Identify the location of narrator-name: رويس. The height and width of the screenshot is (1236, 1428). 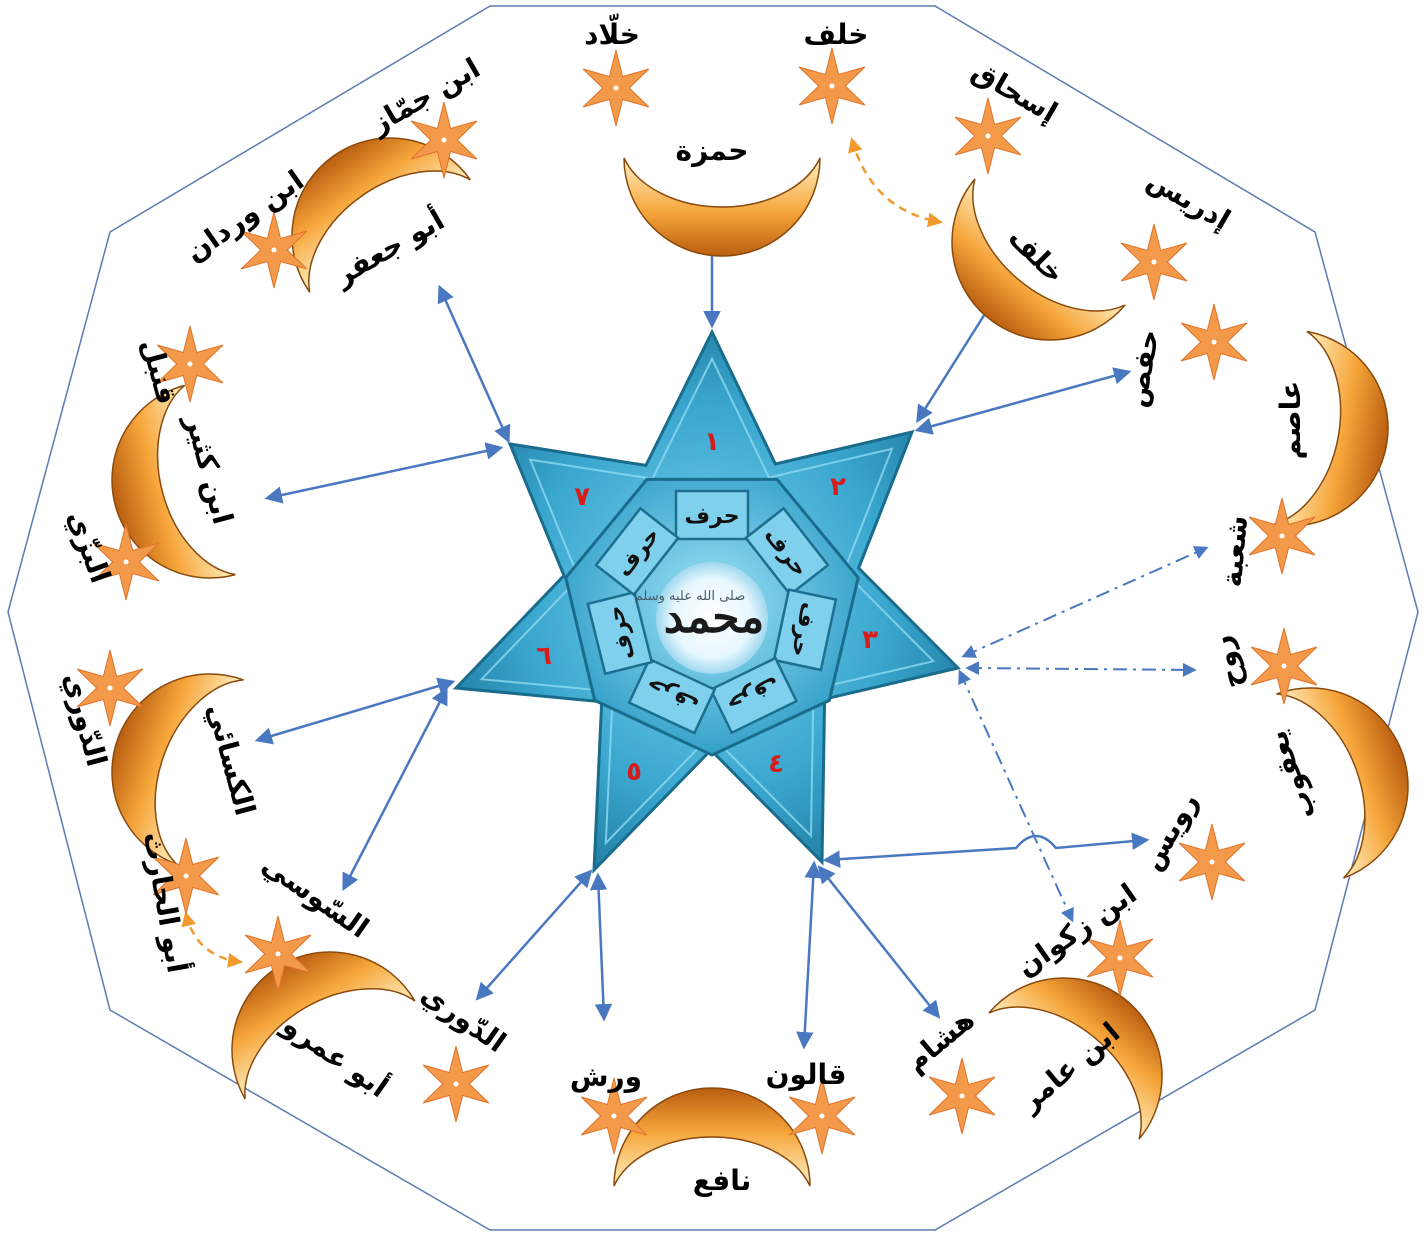
(1170, 831).